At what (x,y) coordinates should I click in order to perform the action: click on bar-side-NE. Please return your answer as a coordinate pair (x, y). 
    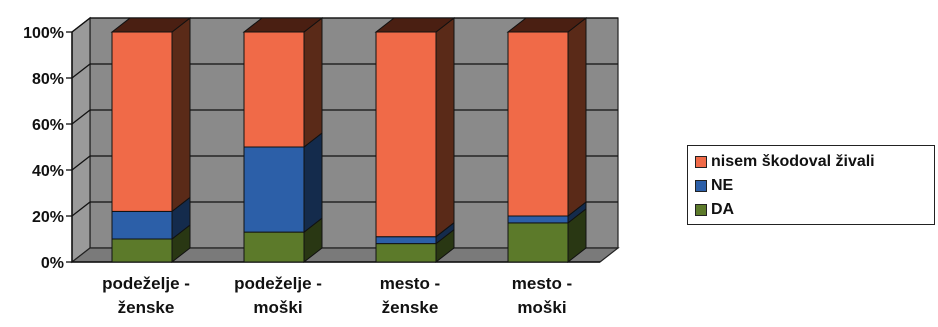
    Looking at the image, I should click on (313, 182).